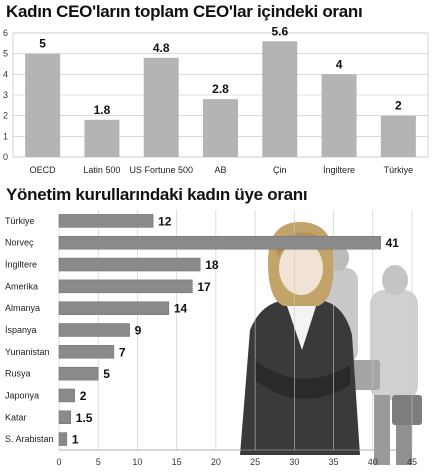 This screenshot has height=473, width=432. Describe the element at coordinates (5, 54) in the screenshot. I see `ceo-y-tick: 5` at that location.